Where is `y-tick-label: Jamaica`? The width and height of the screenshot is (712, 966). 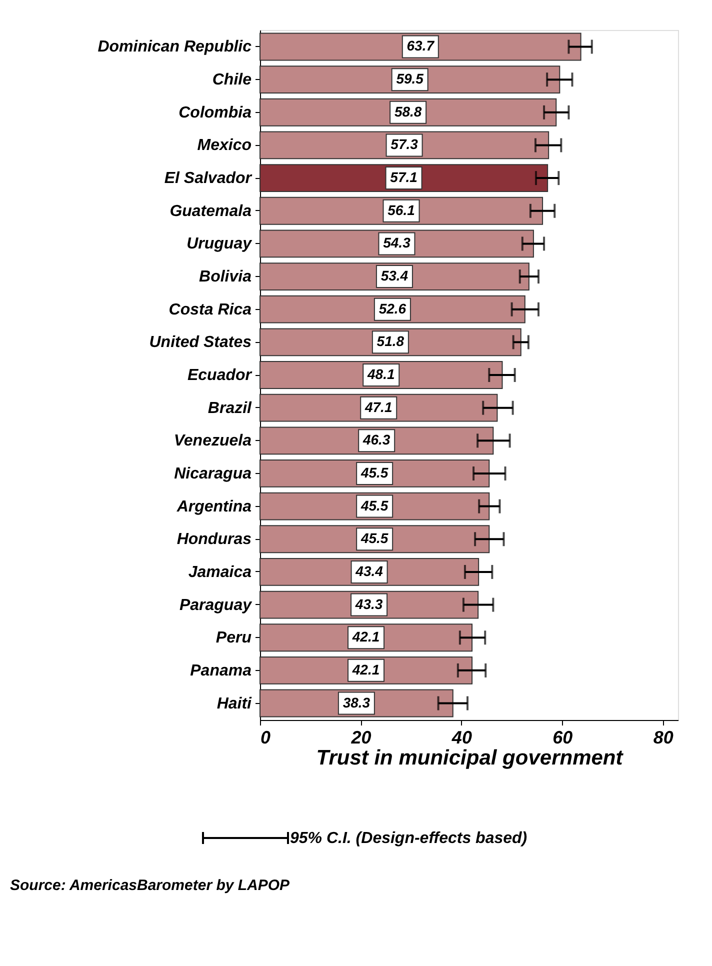 y-tick-label: Jamaica is located at coordinates (220, 572).